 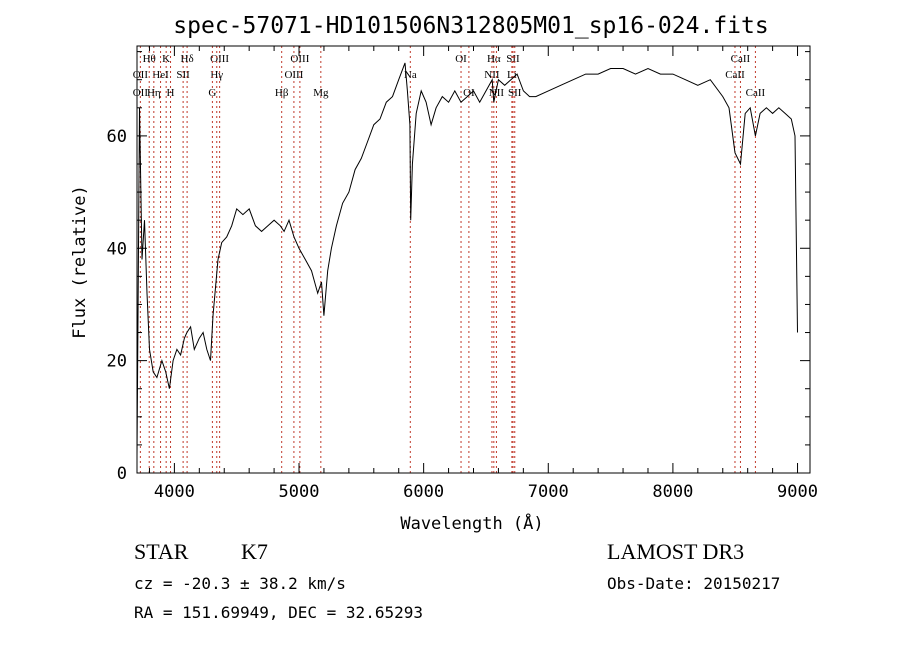 What do you see at coordinates (141, 75) in the screenshot?
I see `marker-label: OII` at bounding box center [141, 75].